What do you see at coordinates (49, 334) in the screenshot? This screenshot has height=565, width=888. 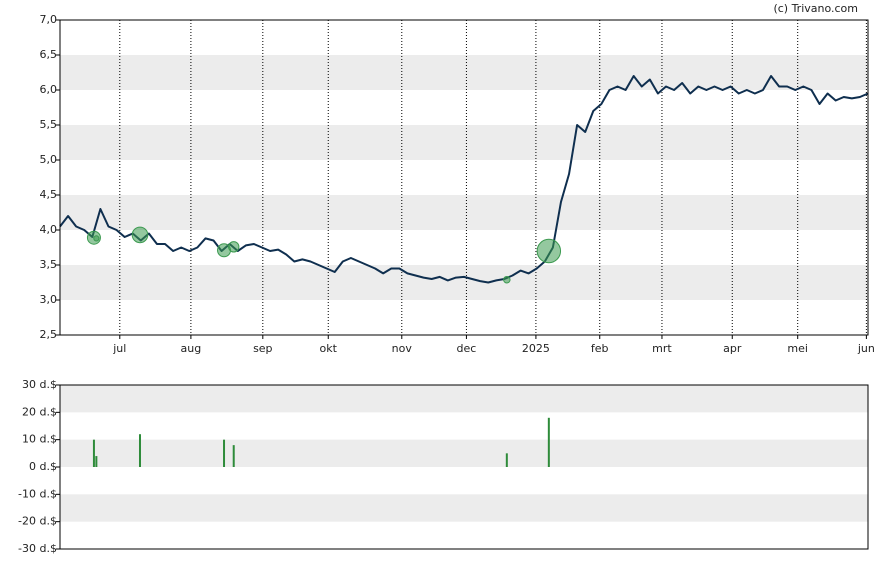 I see `y-tick-label: 2,5` at bounding box center [49, 334].